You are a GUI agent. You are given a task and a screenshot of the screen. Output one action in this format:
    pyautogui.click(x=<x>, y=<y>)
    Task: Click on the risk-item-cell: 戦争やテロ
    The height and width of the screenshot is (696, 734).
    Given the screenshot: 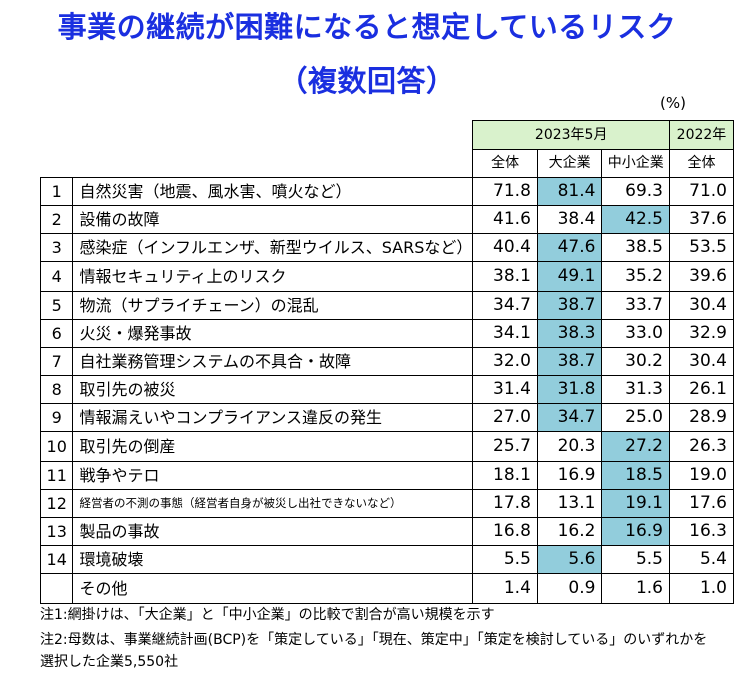 What is the action you would take?
    pyautogui.click(x=273, y=475)
    